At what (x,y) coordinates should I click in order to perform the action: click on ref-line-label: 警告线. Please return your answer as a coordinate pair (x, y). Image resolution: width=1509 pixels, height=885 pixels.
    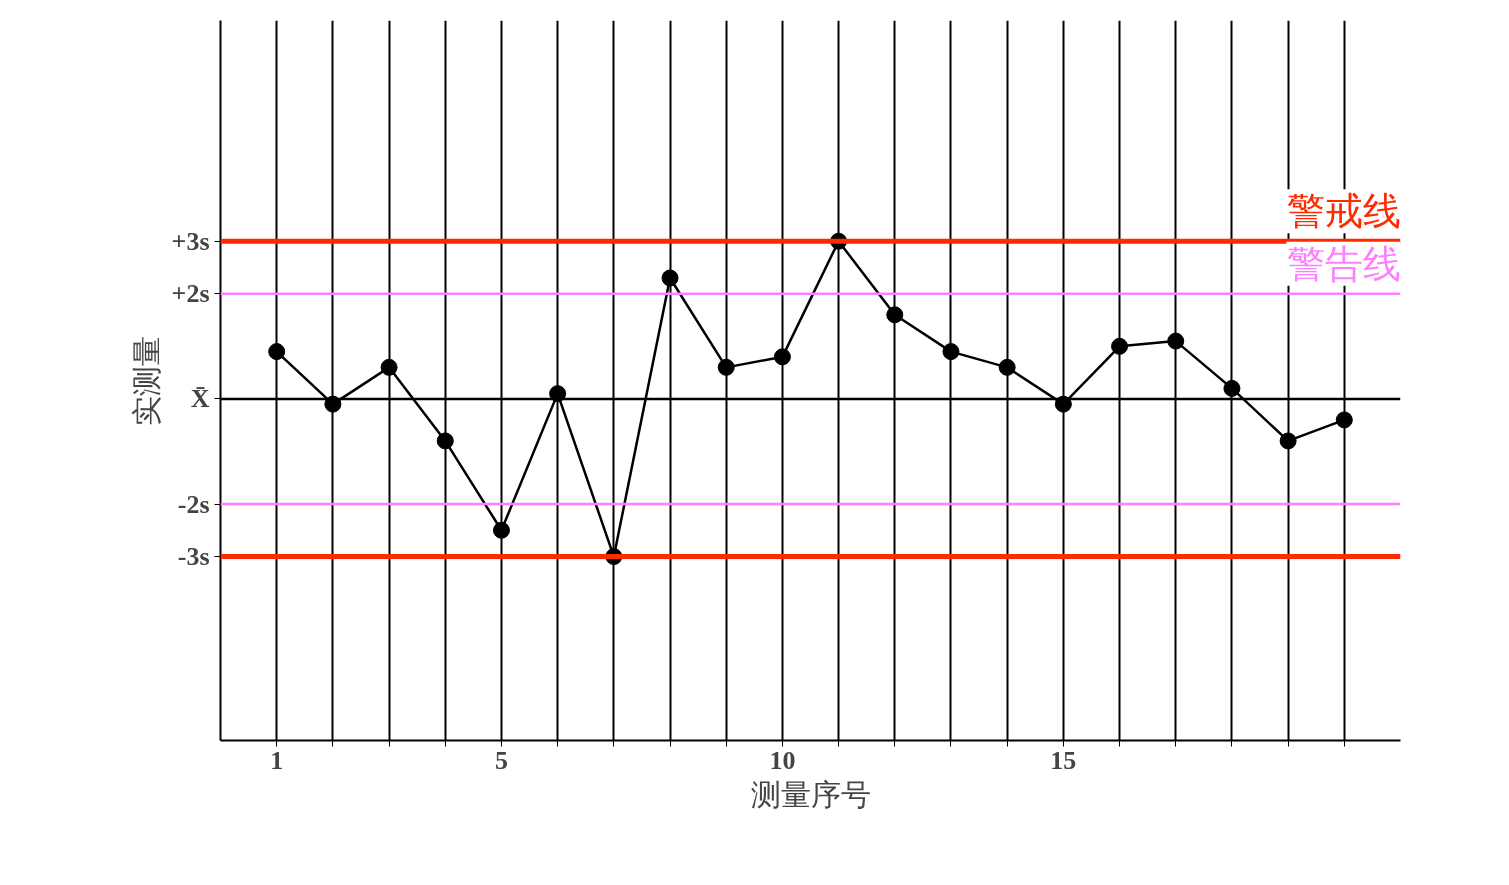
    Looking at the image, I should click on (1343, 263).